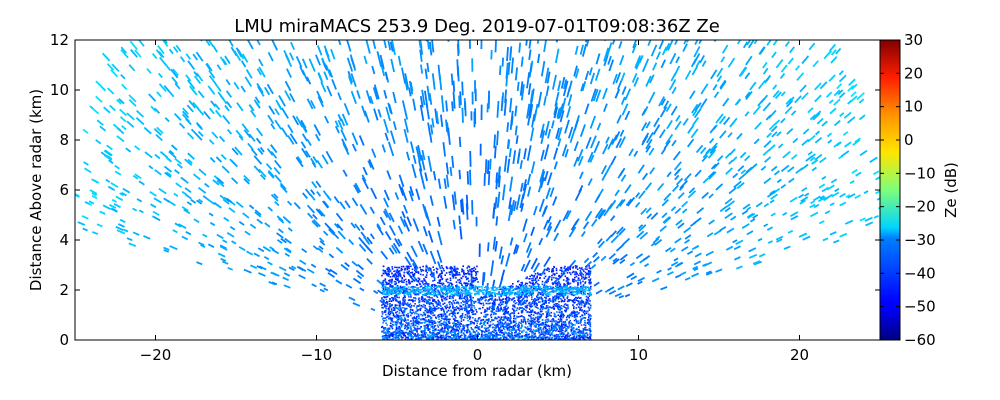 The image size is (1000, 400). What do you see at coordinates (638, 355) in the screenshot?
I see `x-tick-label: 10` at bounding box center [638, 355].